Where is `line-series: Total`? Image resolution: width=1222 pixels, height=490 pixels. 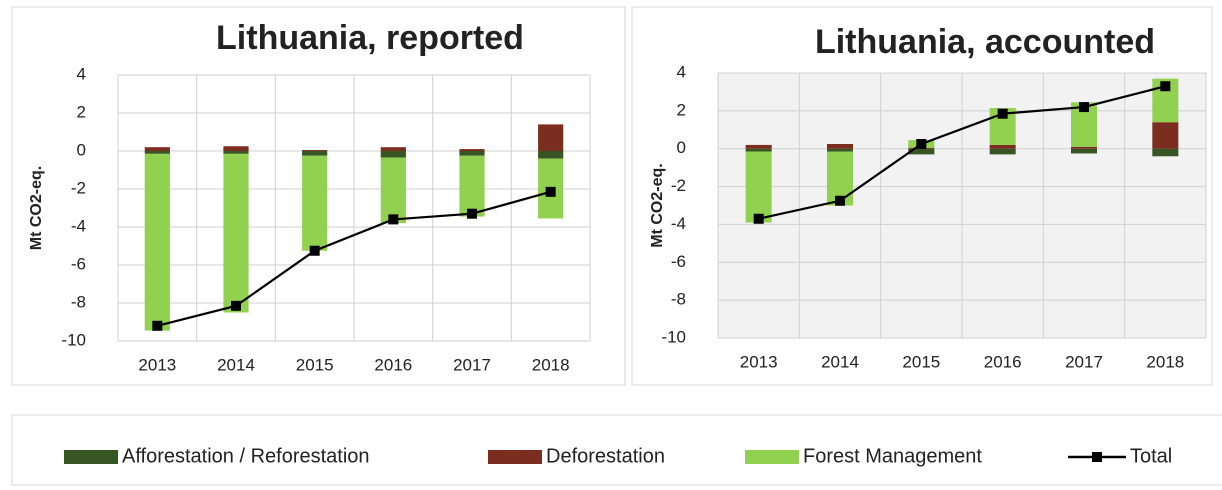
line-series: Total is located at coordinates (962, 152).